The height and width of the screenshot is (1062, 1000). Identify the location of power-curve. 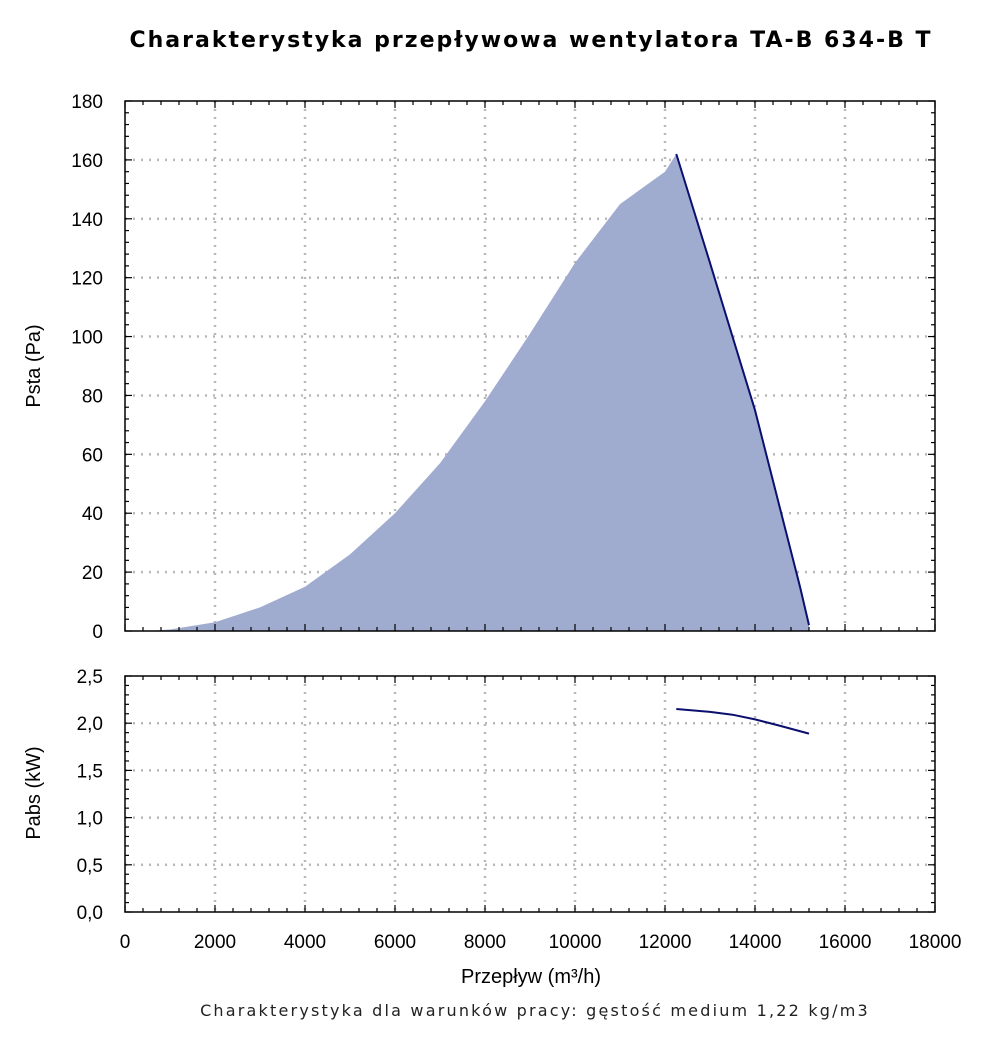
(743, 721).